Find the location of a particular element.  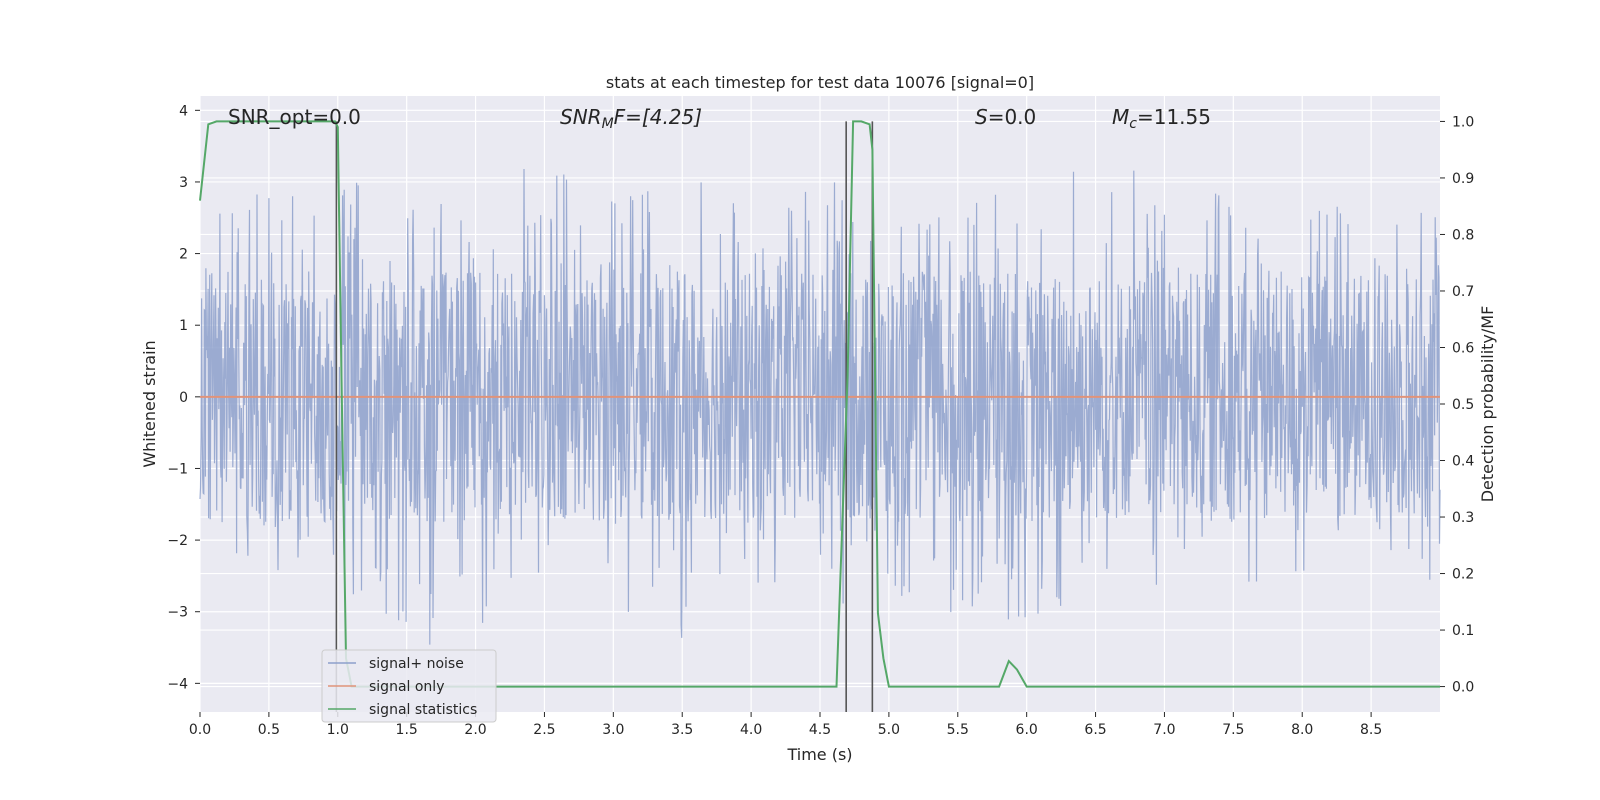

snr-mf-annotation: SNRMF=[4.25] is located at coordinates (631, 118).